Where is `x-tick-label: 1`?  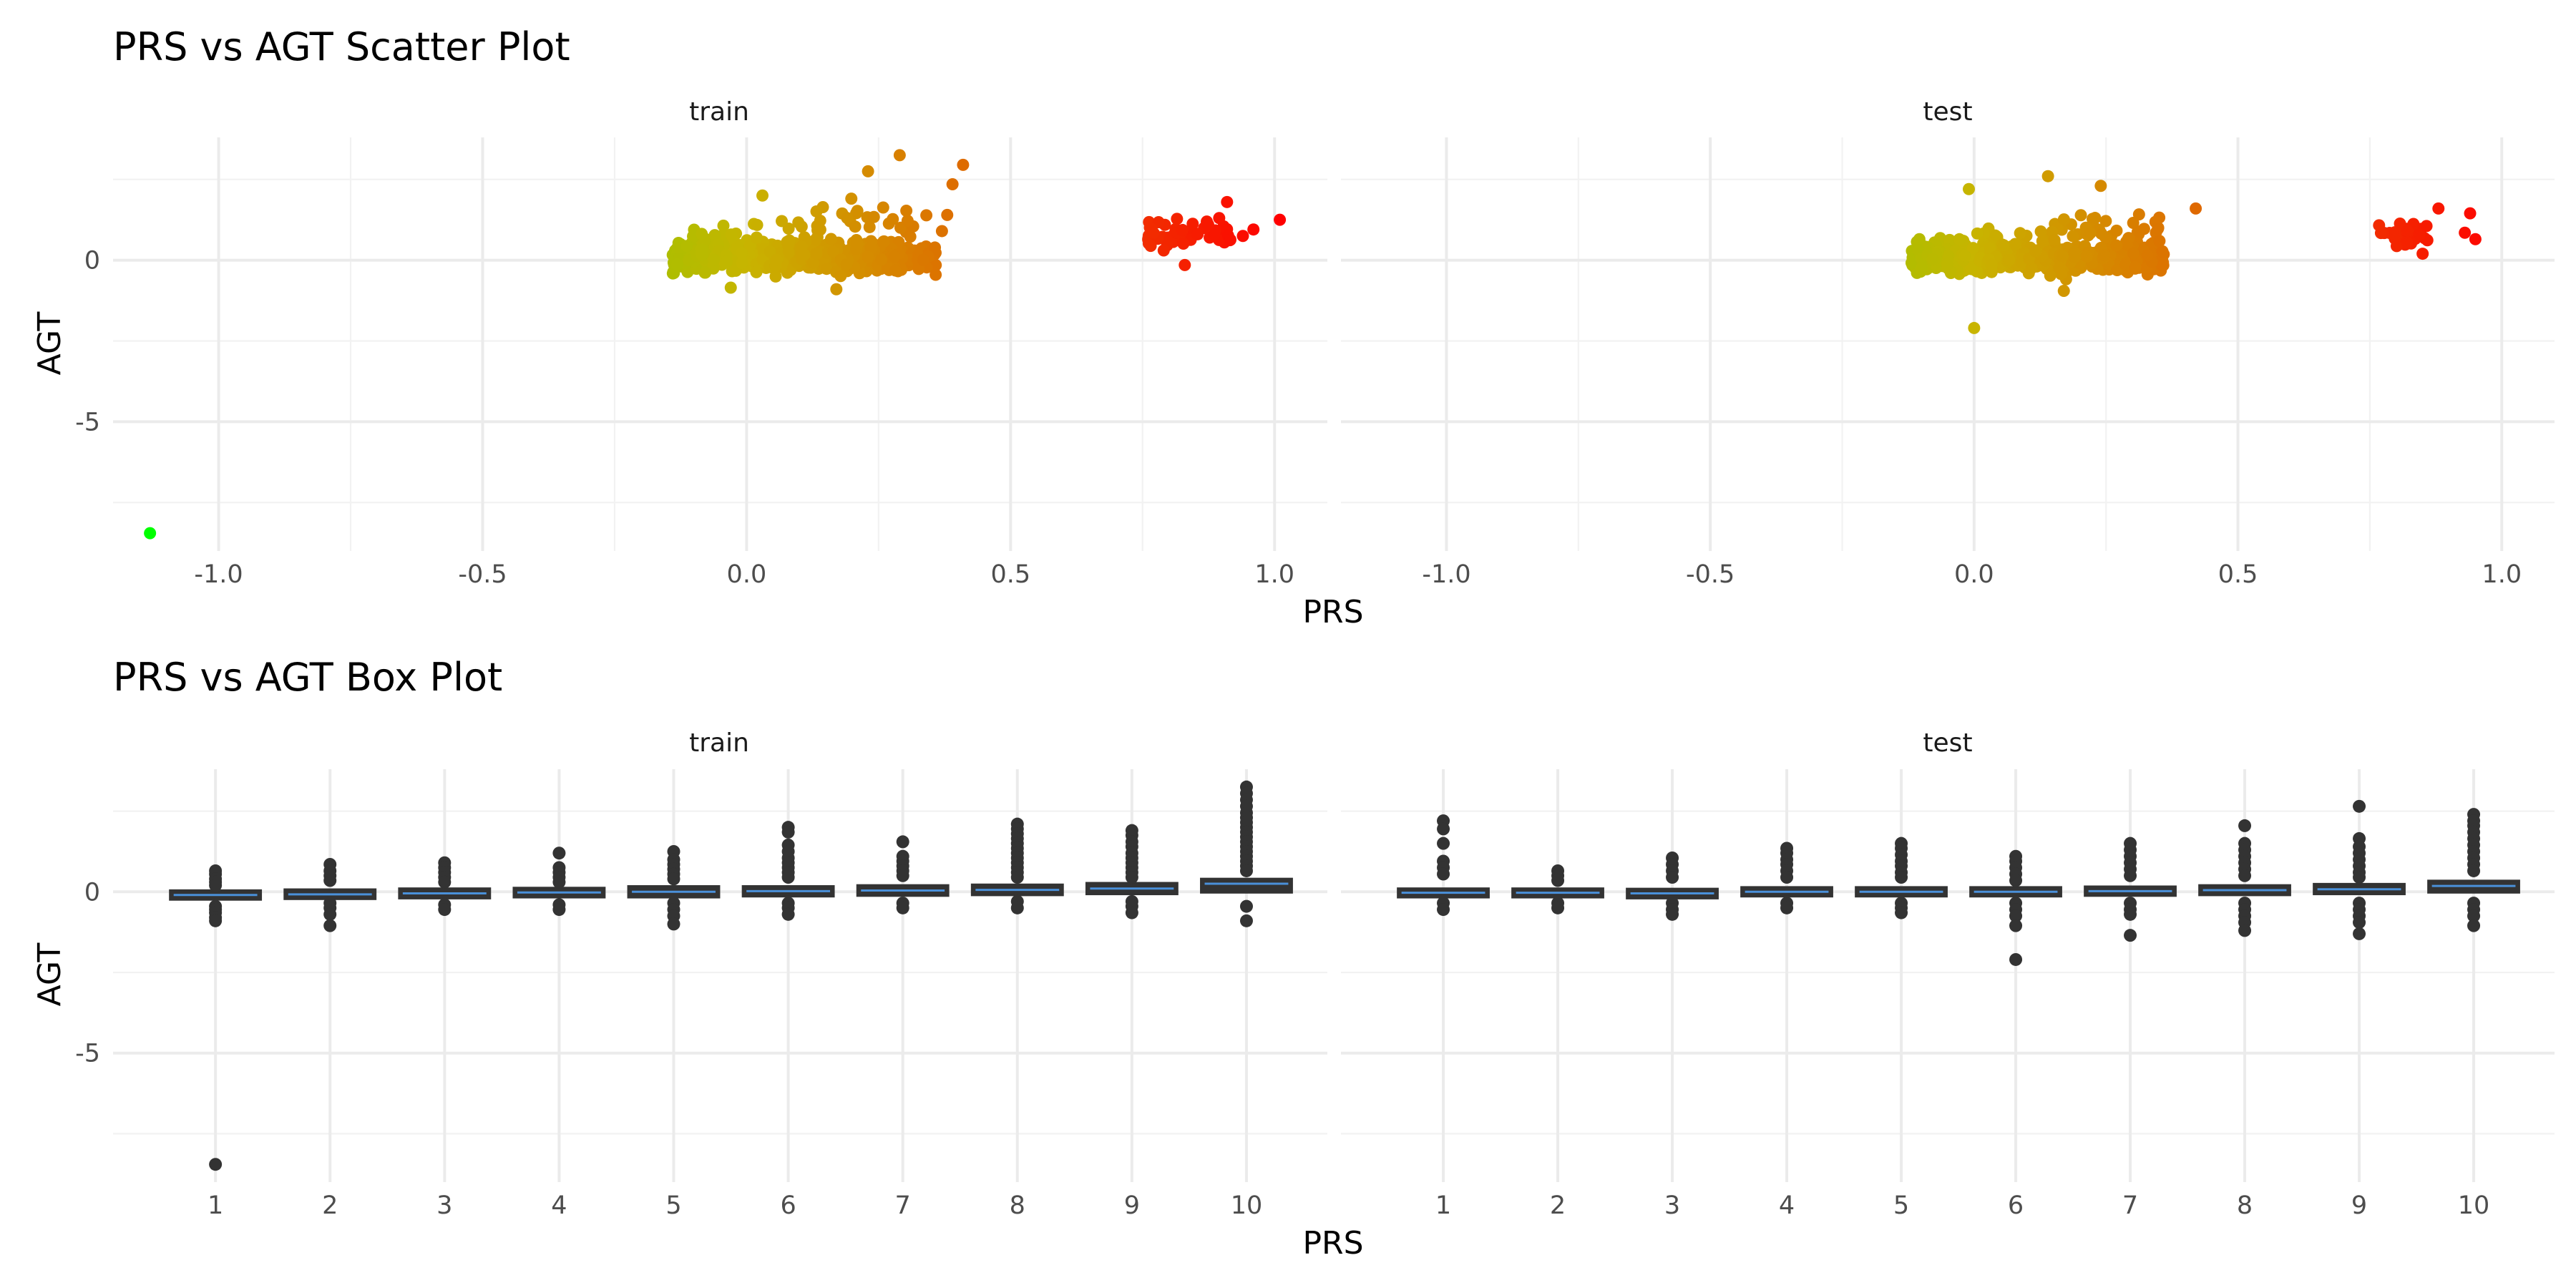 x-tick-label: 1 is located at coordinates (215, 1205).